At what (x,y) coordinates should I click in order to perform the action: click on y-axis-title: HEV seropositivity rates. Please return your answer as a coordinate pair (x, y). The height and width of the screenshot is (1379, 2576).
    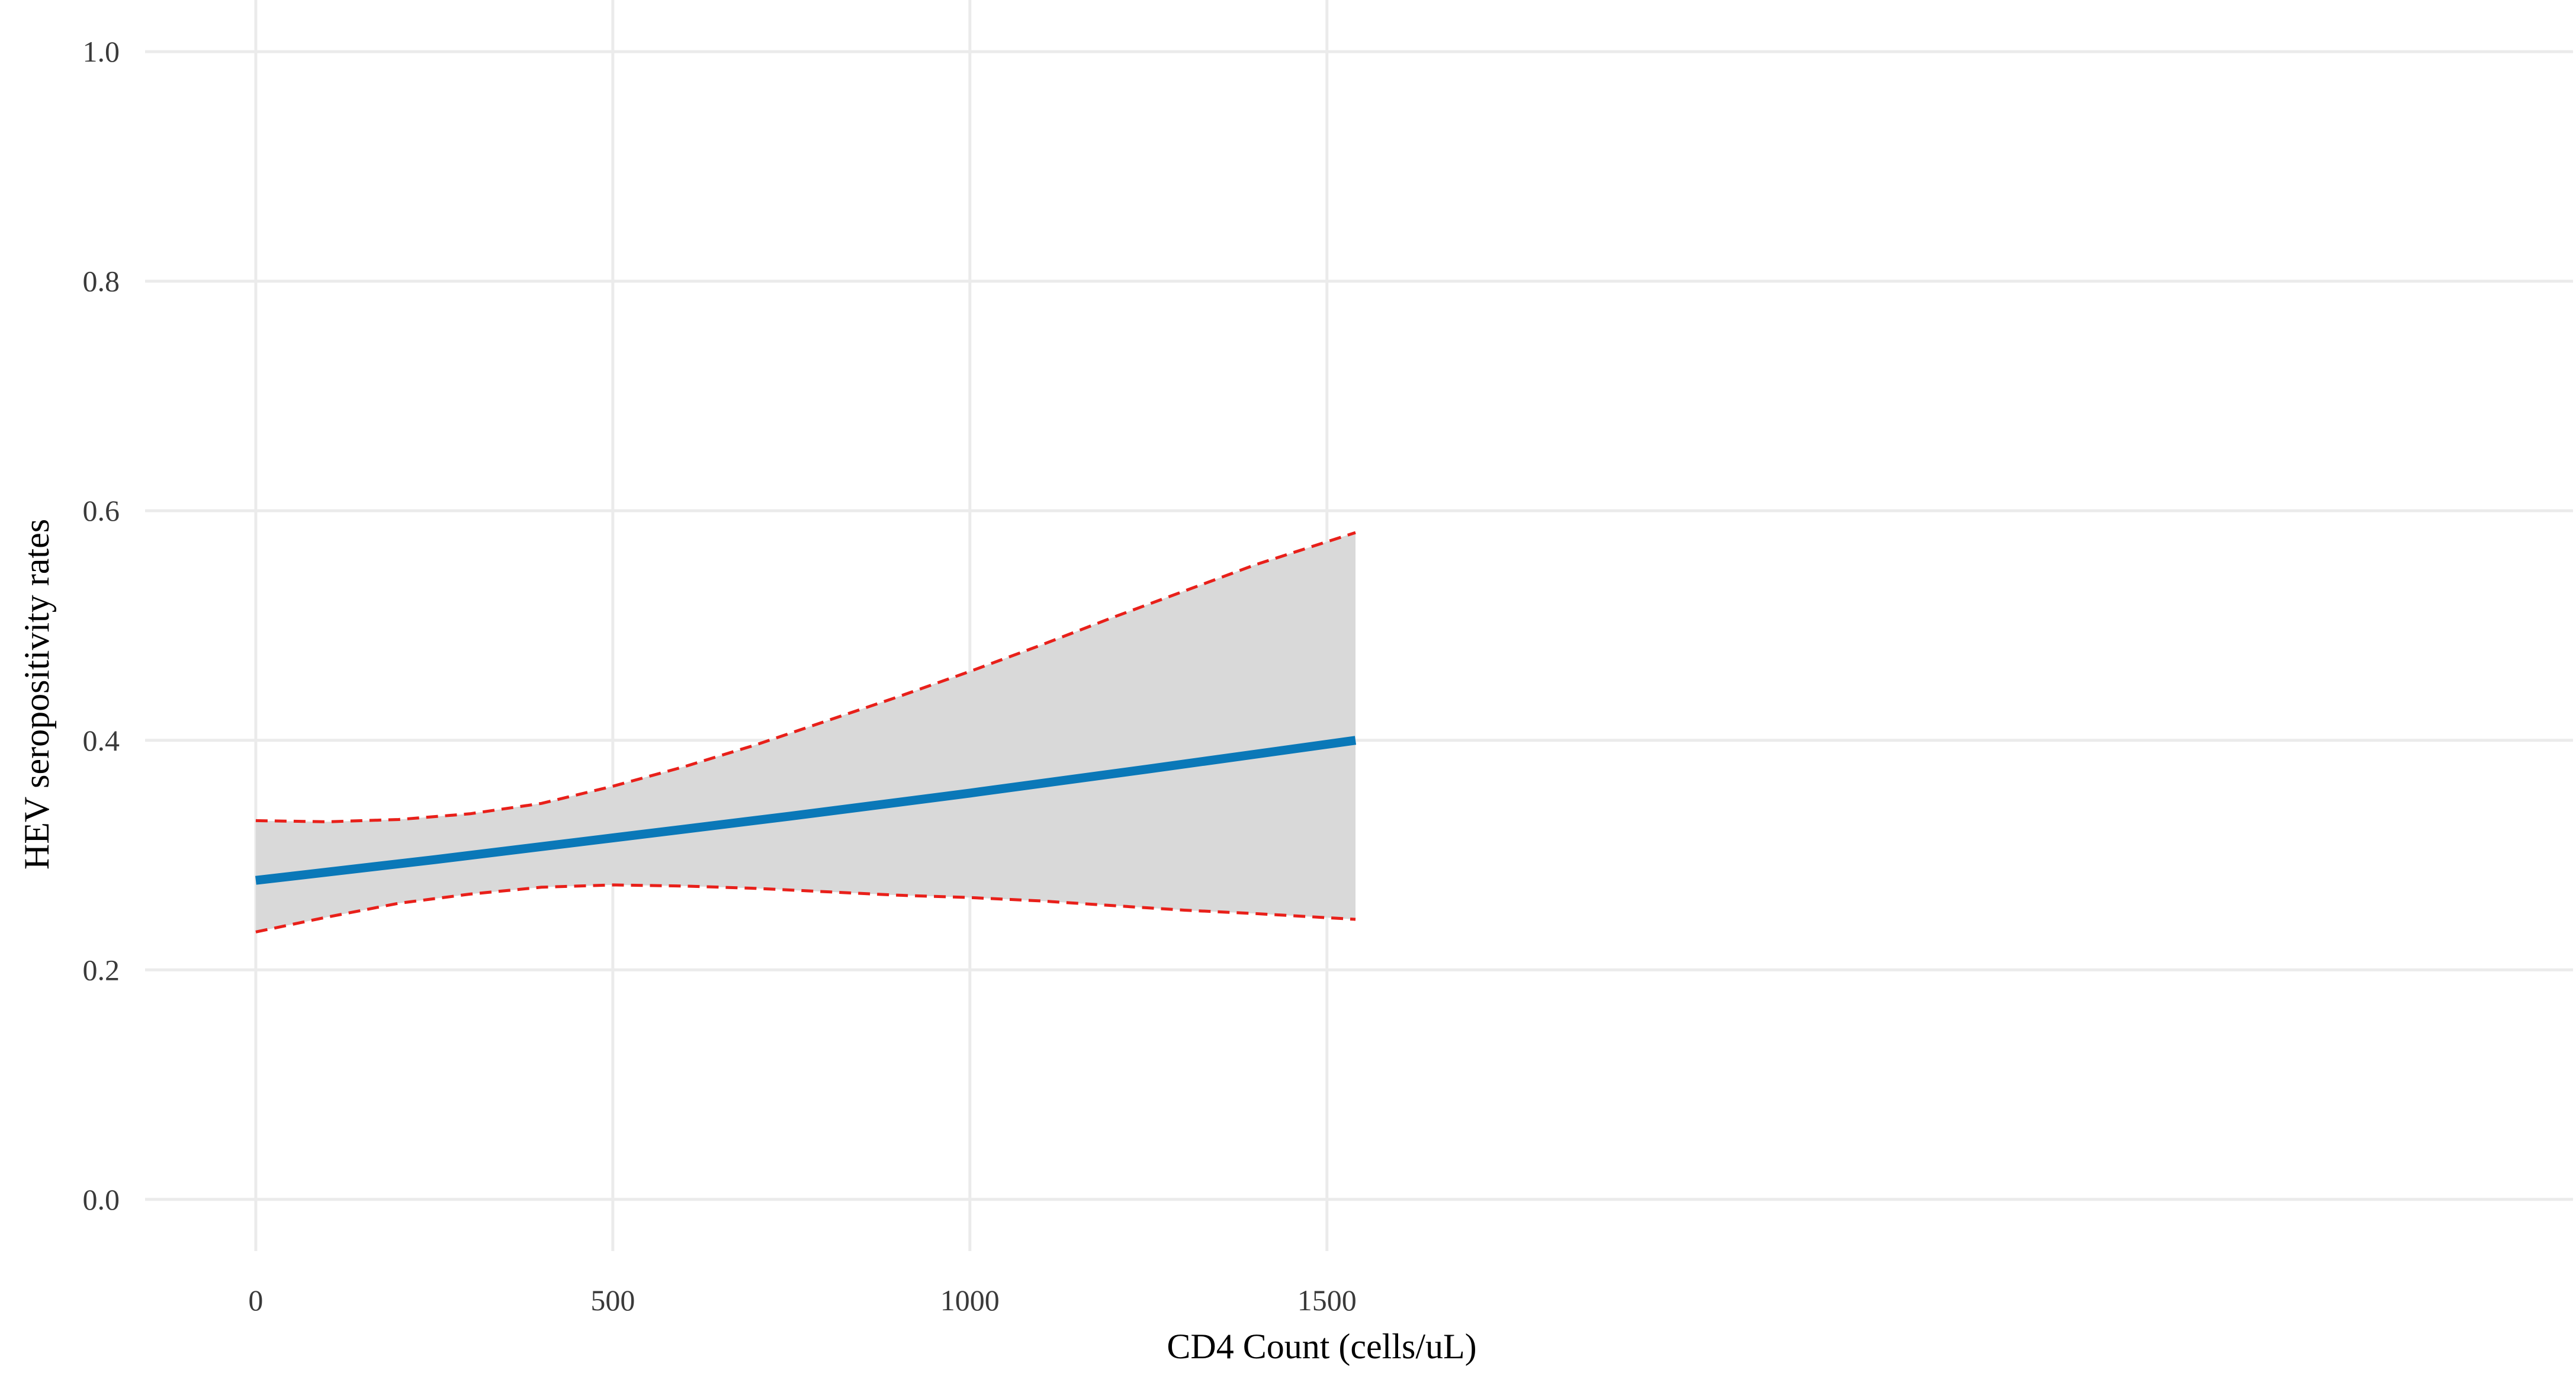
    Looking at the image, I should click on (36, 694).